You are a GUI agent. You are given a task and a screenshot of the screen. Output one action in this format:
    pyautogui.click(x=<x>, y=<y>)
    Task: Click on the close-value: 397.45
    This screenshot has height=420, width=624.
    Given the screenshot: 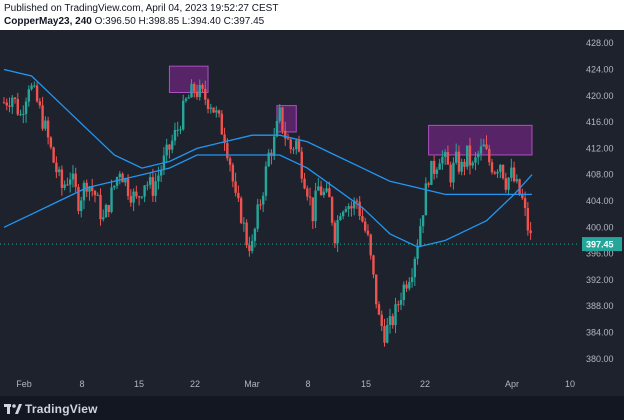 What is the action you would take?
    pyautogui.click(x=249, y=21)
    